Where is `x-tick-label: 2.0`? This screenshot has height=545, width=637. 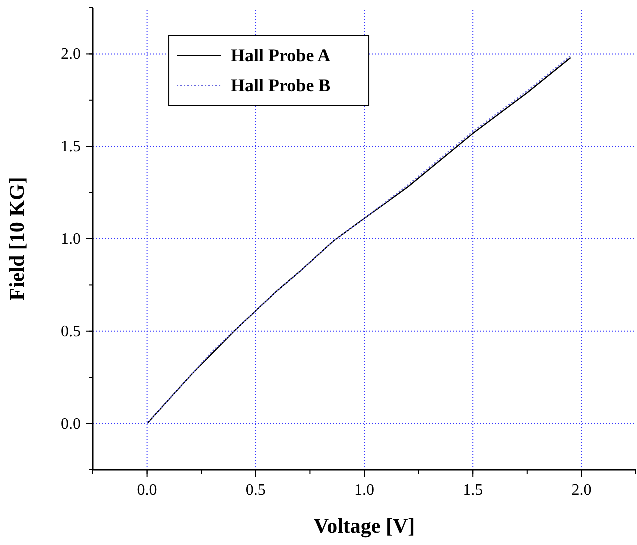 x-tick-label: 2.0 is located at coordinates (582, 490).